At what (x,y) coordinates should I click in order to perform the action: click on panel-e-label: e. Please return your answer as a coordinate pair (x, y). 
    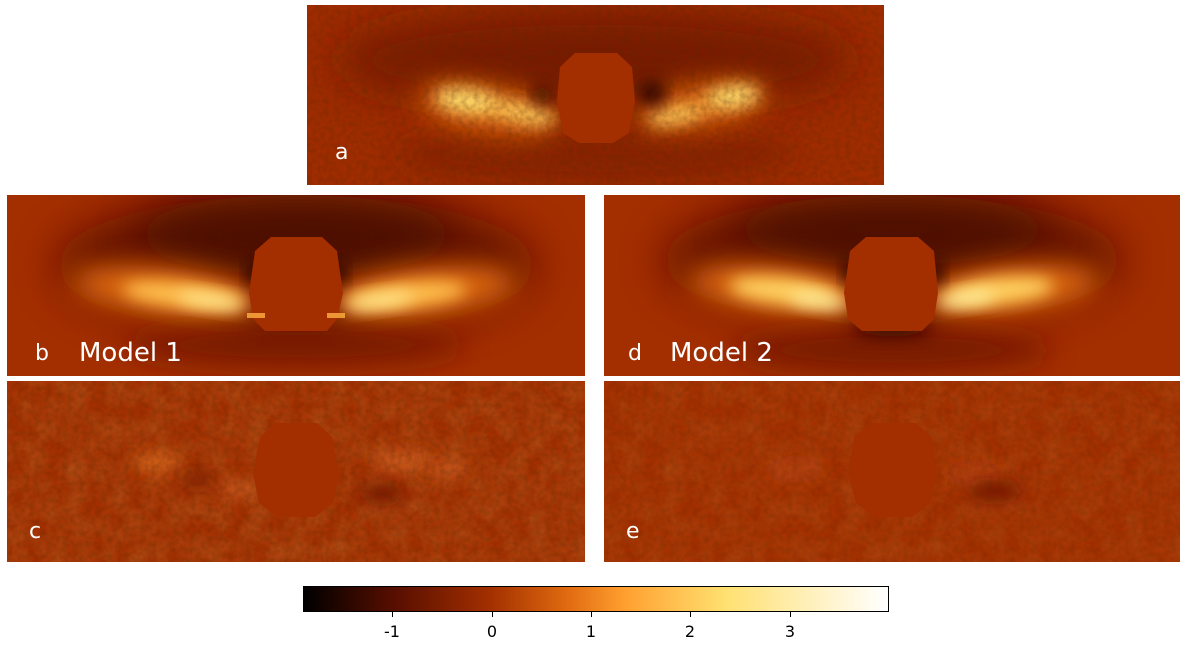
    Looking at the image, I should click on (633, 531).